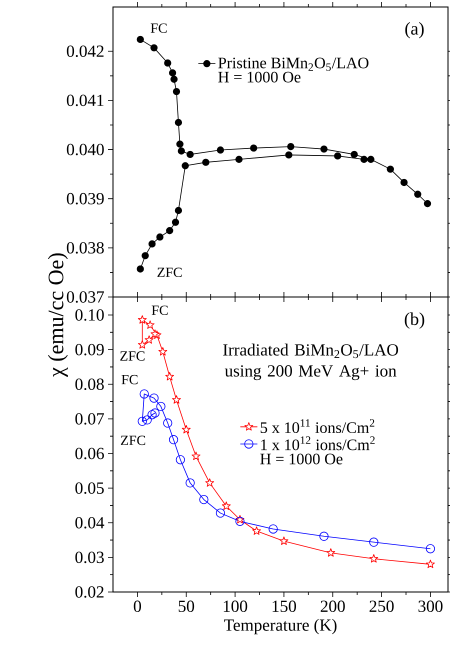 The width and height of the screenshot is (450, 664). What do you see at coordinates (138, 606) in the screenshot?
I see `x-tick-label: 0` at bounding box center [138, 606].